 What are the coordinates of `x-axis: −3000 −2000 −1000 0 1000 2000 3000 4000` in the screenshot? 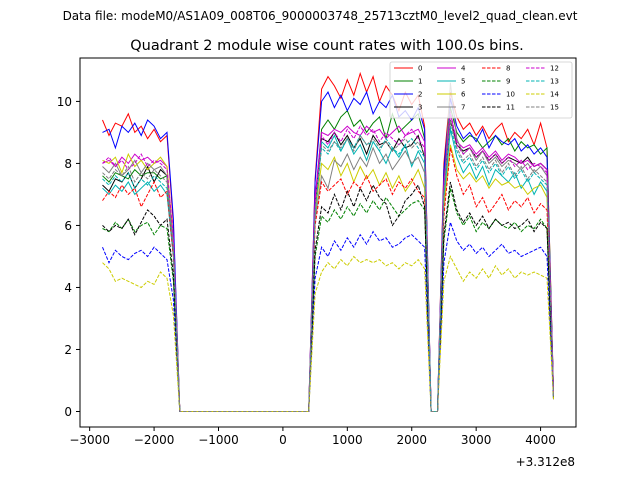 It's located at (312, 437).